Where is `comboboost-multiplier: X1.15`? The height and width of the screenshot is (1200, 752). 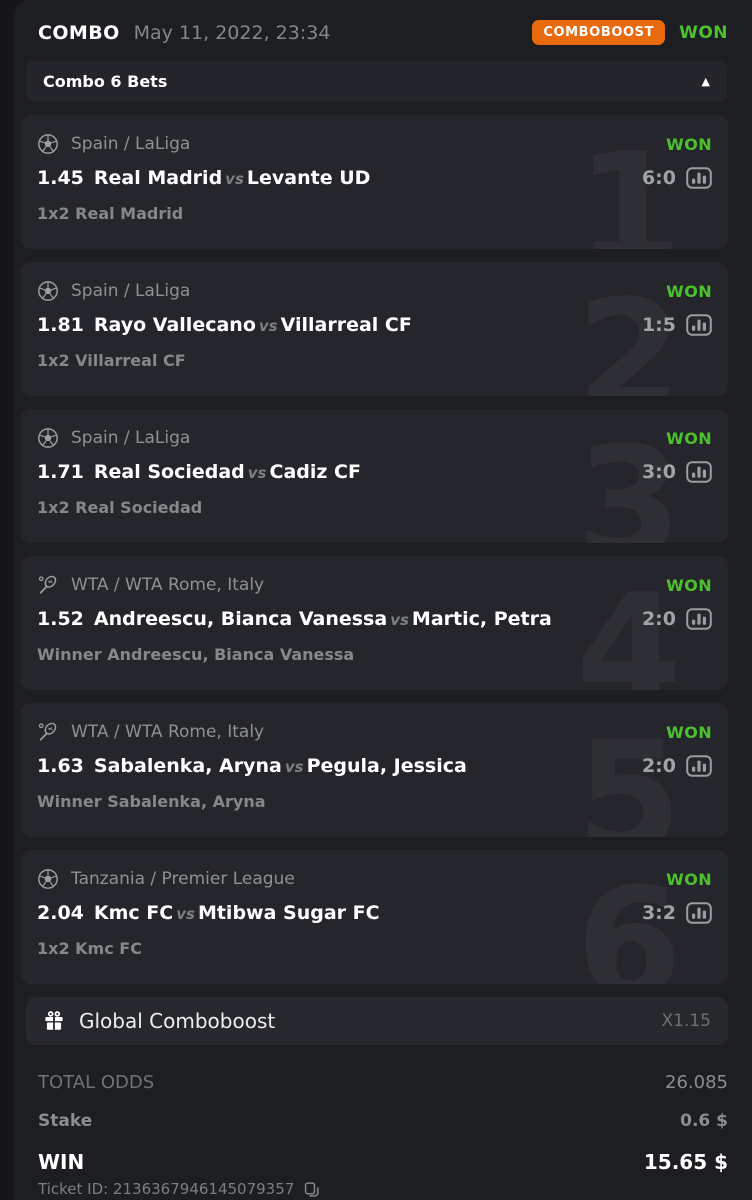 comboboost-multiplier: X1.15 is located at coordinates (686, 1021).